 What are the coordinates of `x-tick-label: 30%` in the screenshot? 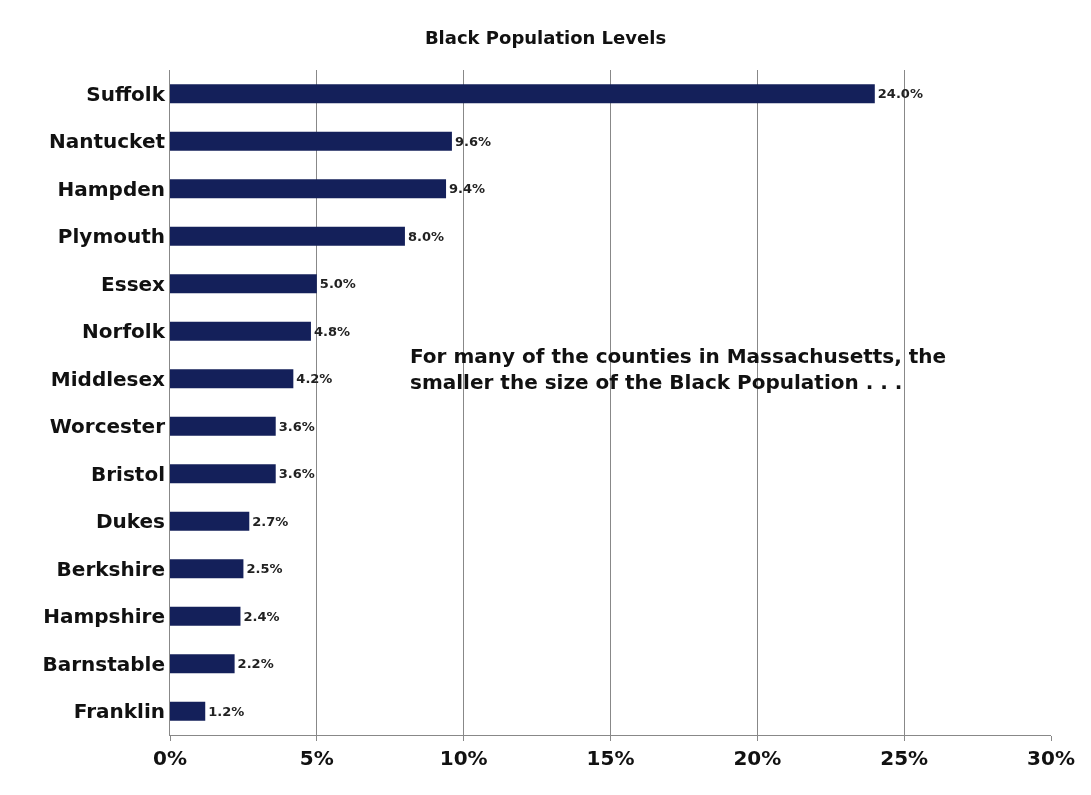 It's located at (1051, 758).